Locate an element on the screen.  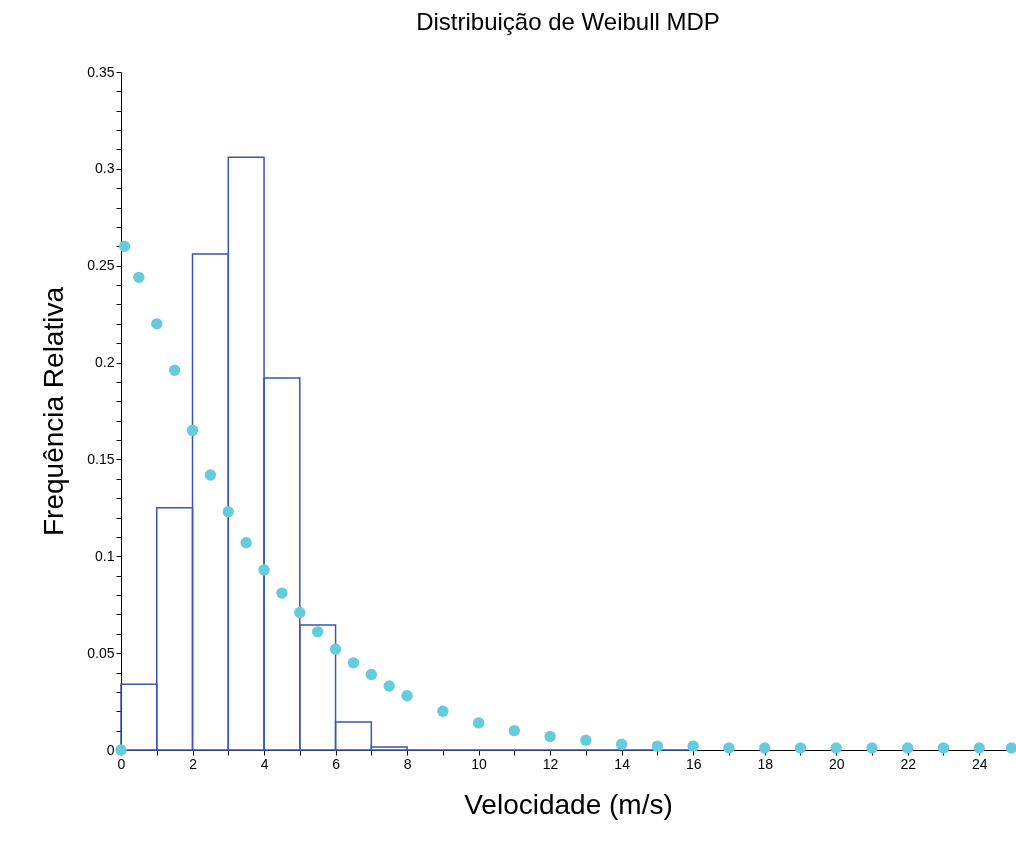
x-tick-label: 24 is located at coordinates (979, 763).